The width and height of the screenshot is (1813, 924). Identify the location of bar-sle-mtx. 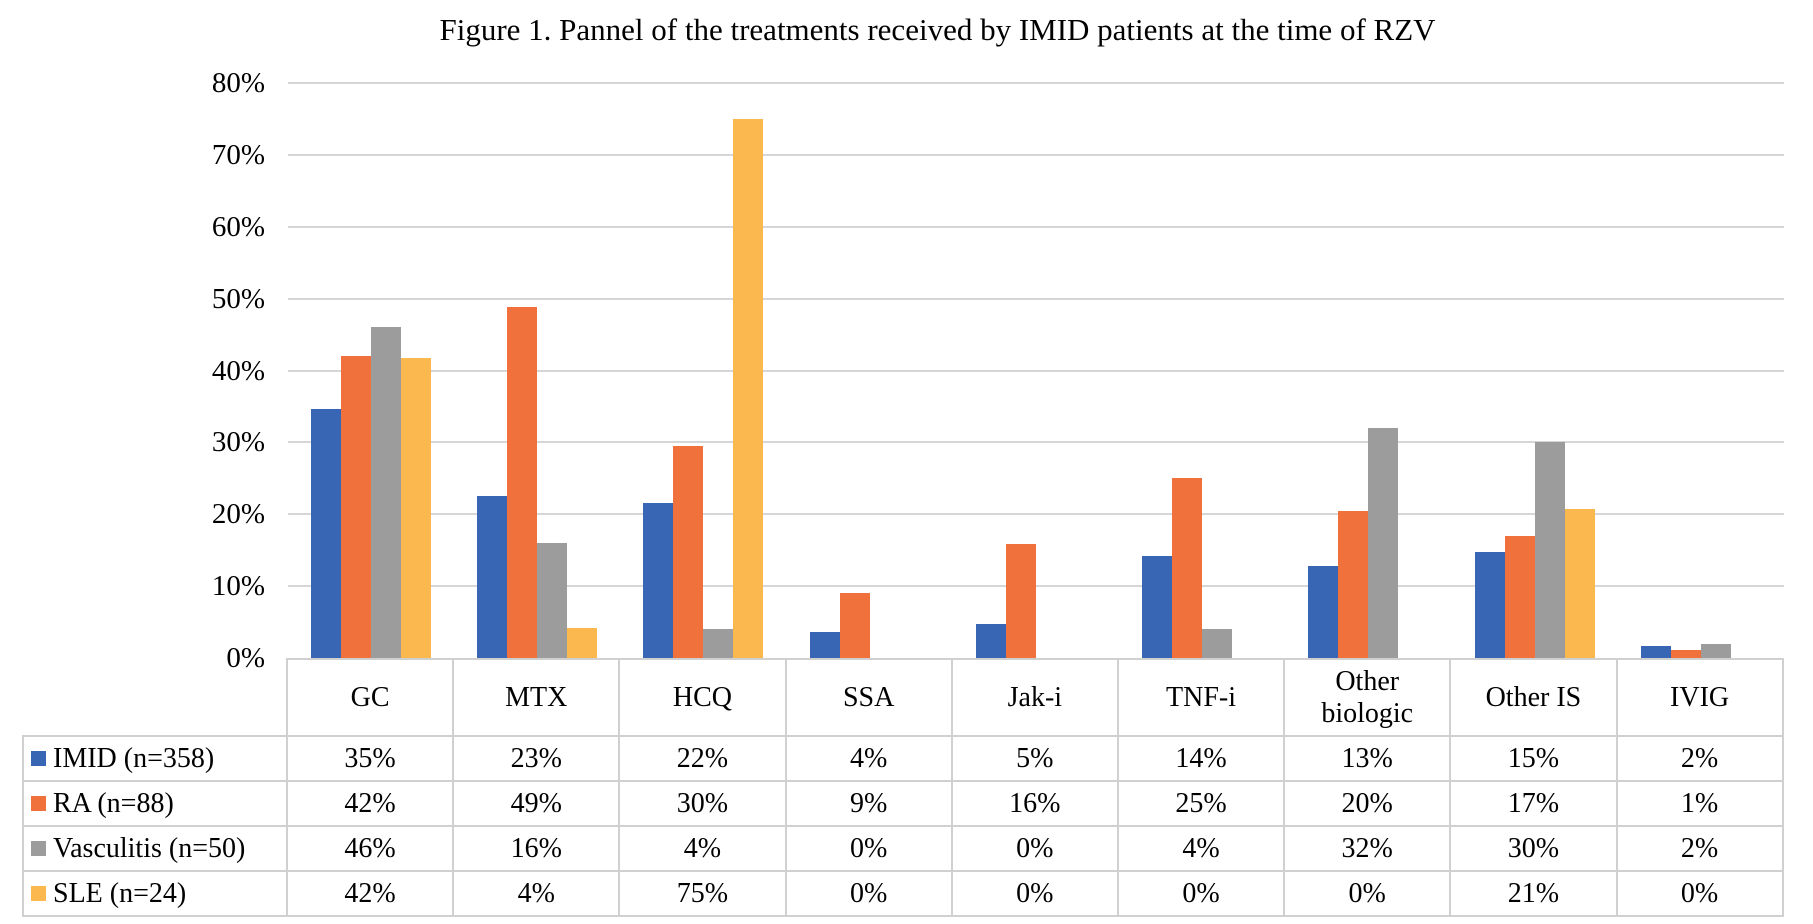
(582, 642).